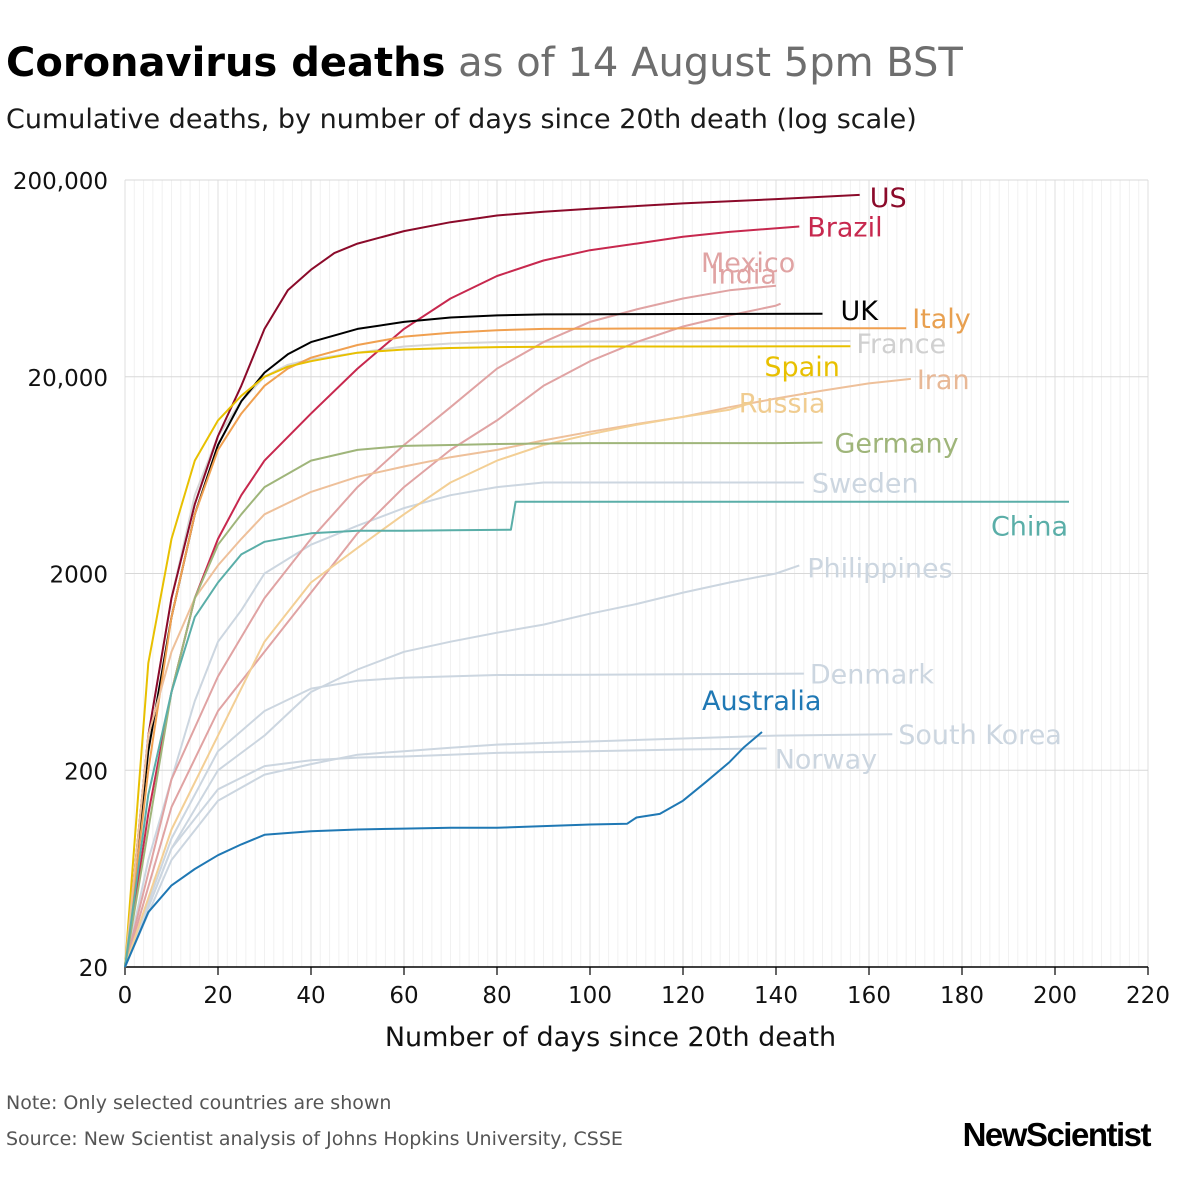 The height and width of the screenshot is (1200, 1200). Describe the element at coordinates (610, 1037) in the screenshot. I see `x-axis-title: Number of days since 20th death` at that location.